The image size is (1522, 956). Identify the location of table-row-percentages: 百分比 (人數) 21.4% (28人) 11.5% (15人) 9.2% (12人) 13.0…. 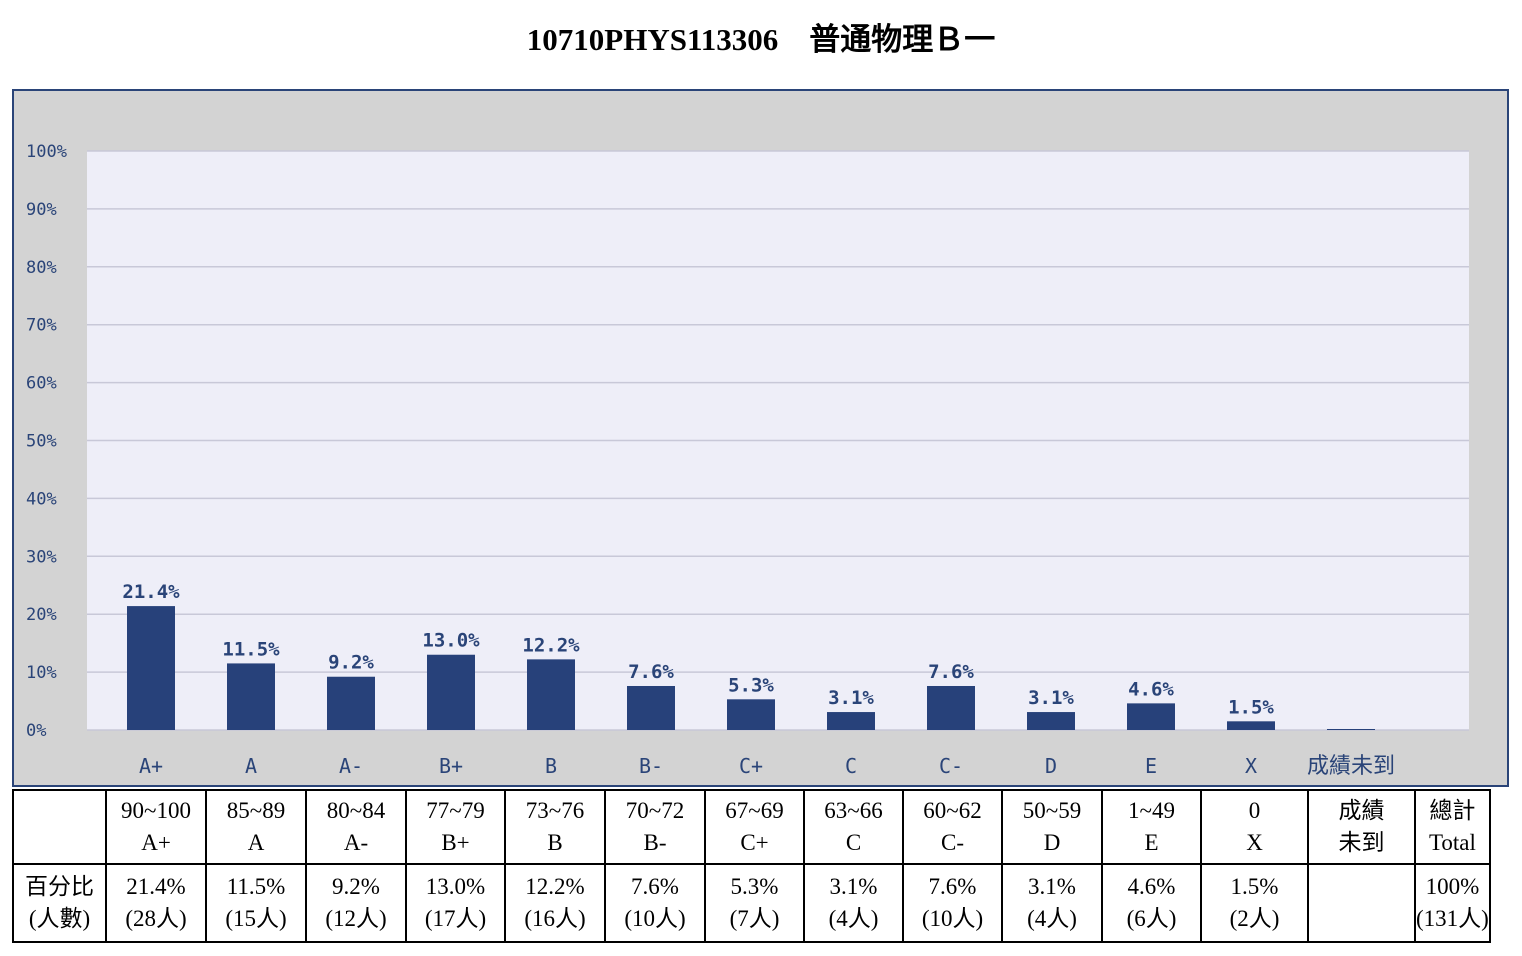
(751, 903).